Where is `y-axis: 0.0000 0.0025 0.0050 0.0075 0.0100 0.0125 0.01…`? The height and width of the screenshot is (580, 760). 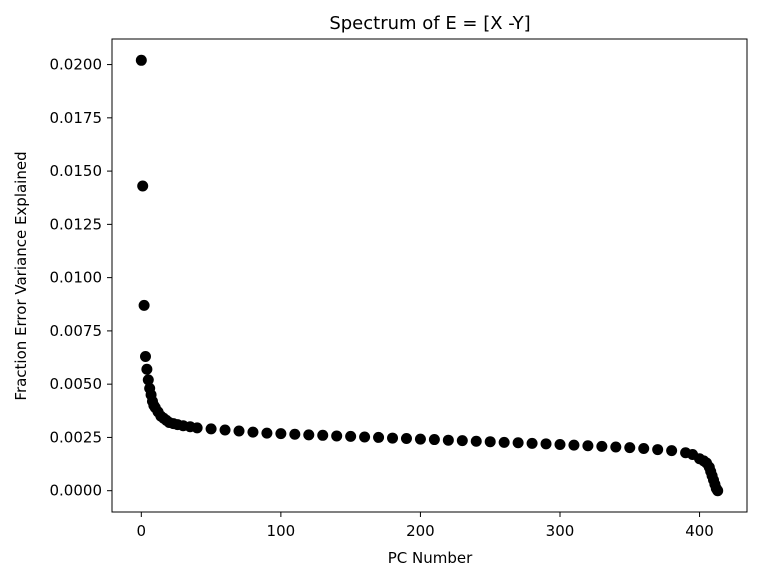
y-axis: 0.0000 0.0025 0.0050 0.0075 0.0100 0.0125 0.01… is located at coordinates (81, 278).